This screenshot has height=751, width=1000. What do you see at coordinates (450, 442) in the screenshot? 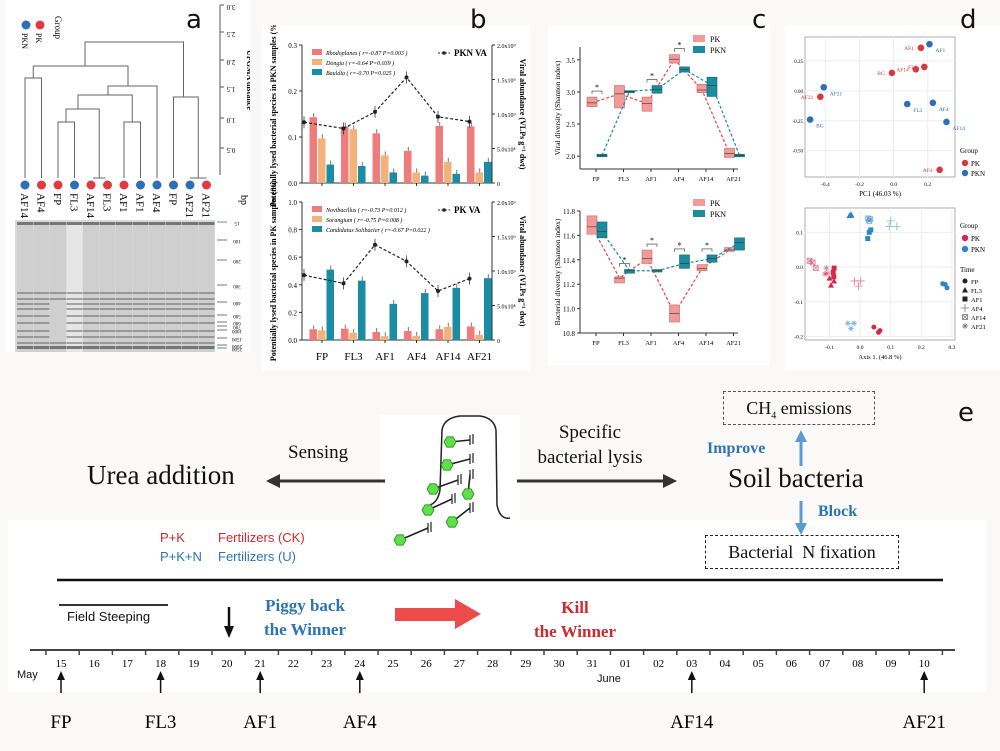
I see `phage-head` at bounding box center [450, 442].